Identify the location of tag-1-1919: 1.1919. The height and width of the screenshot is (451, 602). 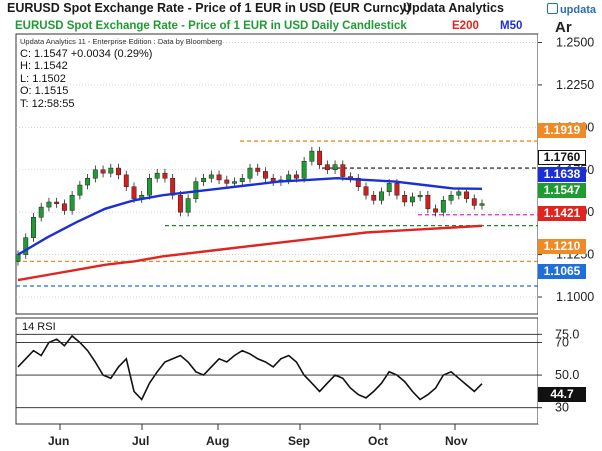
(562, 130).